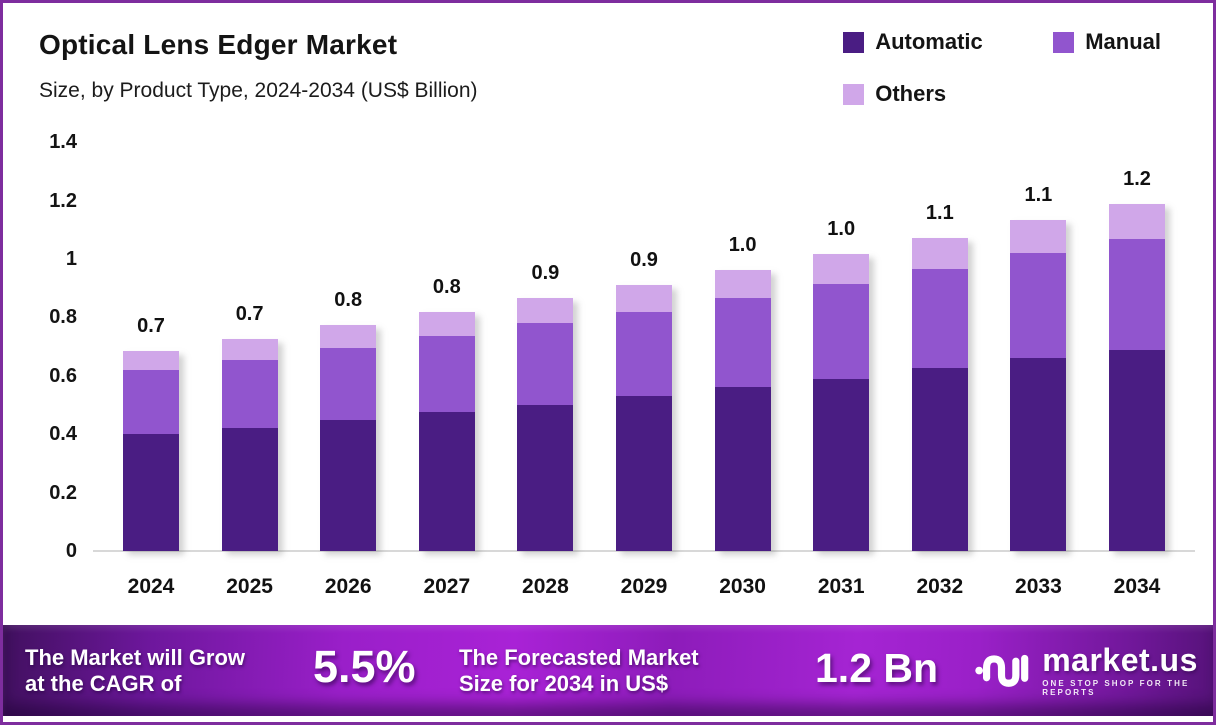 This screenshot has width=1216, height=725. I want to click on x-axis-label-2032: 2032, so click(940, 586).